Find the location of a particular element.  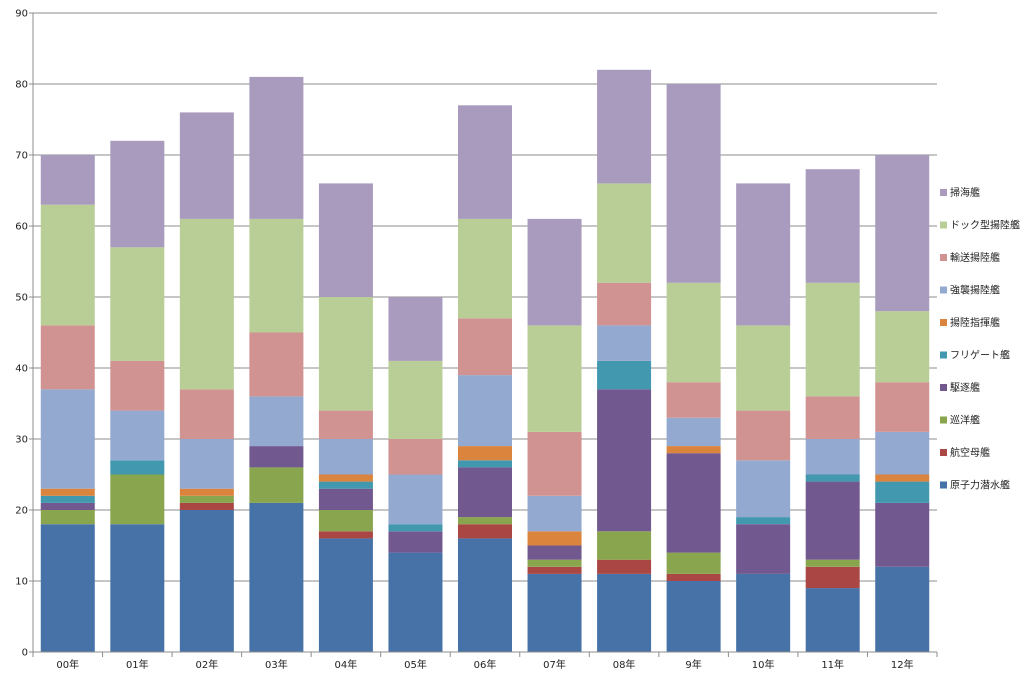

x-tick-label: 01年 is located at coordinates (137, 664).